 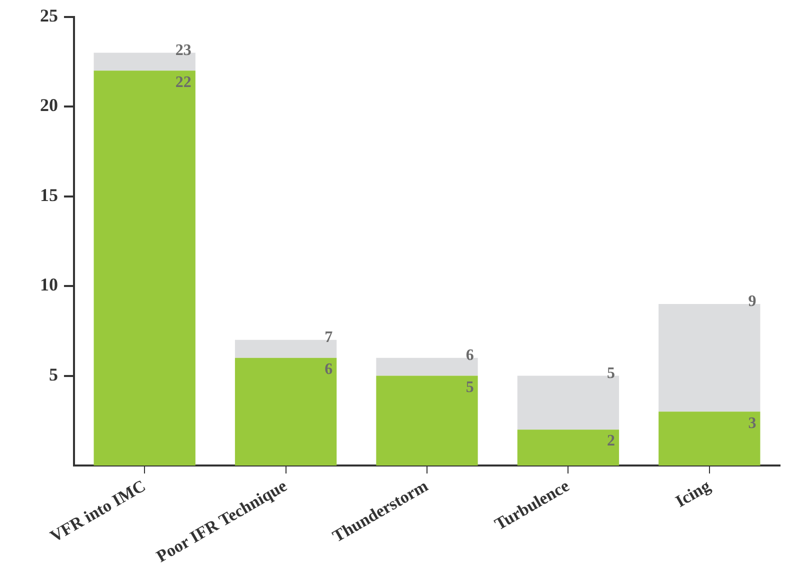 What do you see at coordinates (611, 373) in the screenshot?
I see `total-label: 5` at bounding box center [611, 373].